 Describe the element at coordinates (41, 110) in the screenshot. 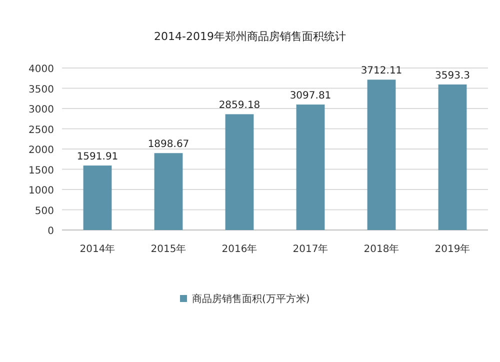

I see `y-tick-label: 3000` at that location.